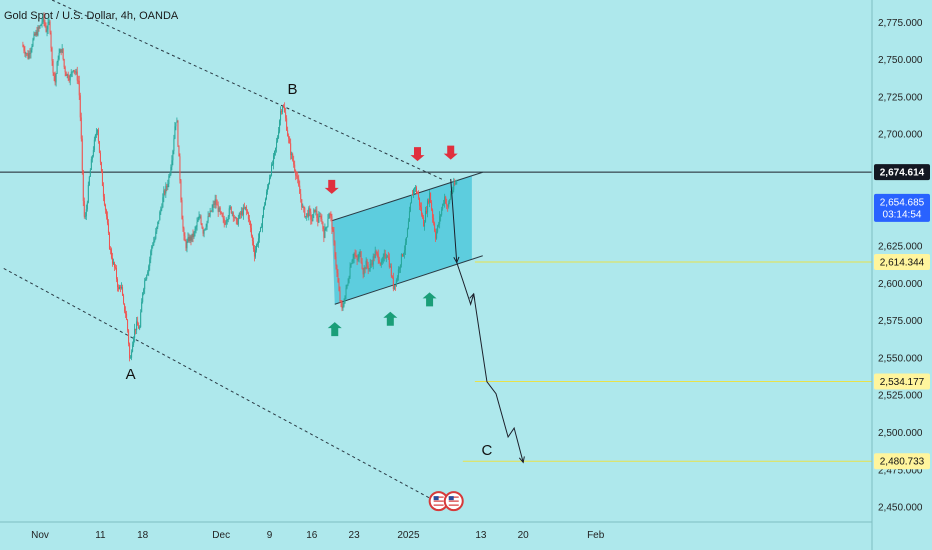  Describe the element at coordinates (487, 450) in the screenshot. I see `wave-label-c: C` at that location.